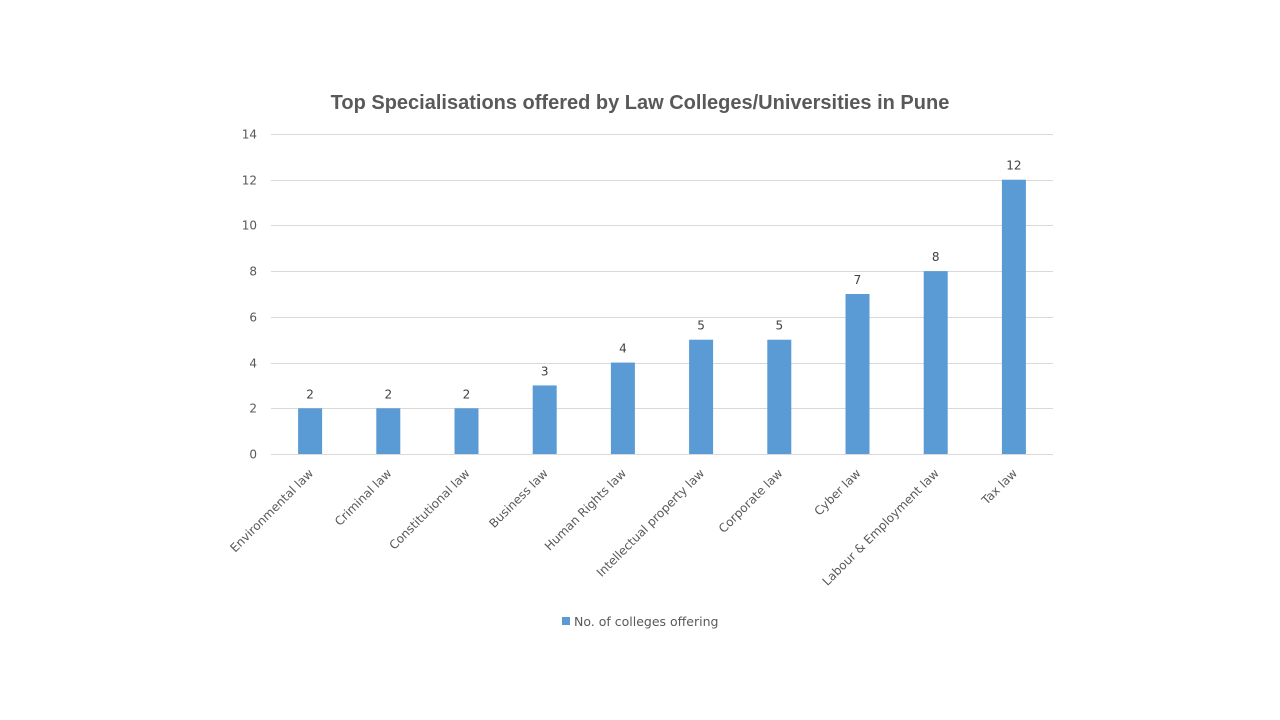 The width and height of the screenshot is (1280, 720). Describe the element at coordinates (999, 487) in the screenshot. I see `x-tick-label: Tax law` at that location.